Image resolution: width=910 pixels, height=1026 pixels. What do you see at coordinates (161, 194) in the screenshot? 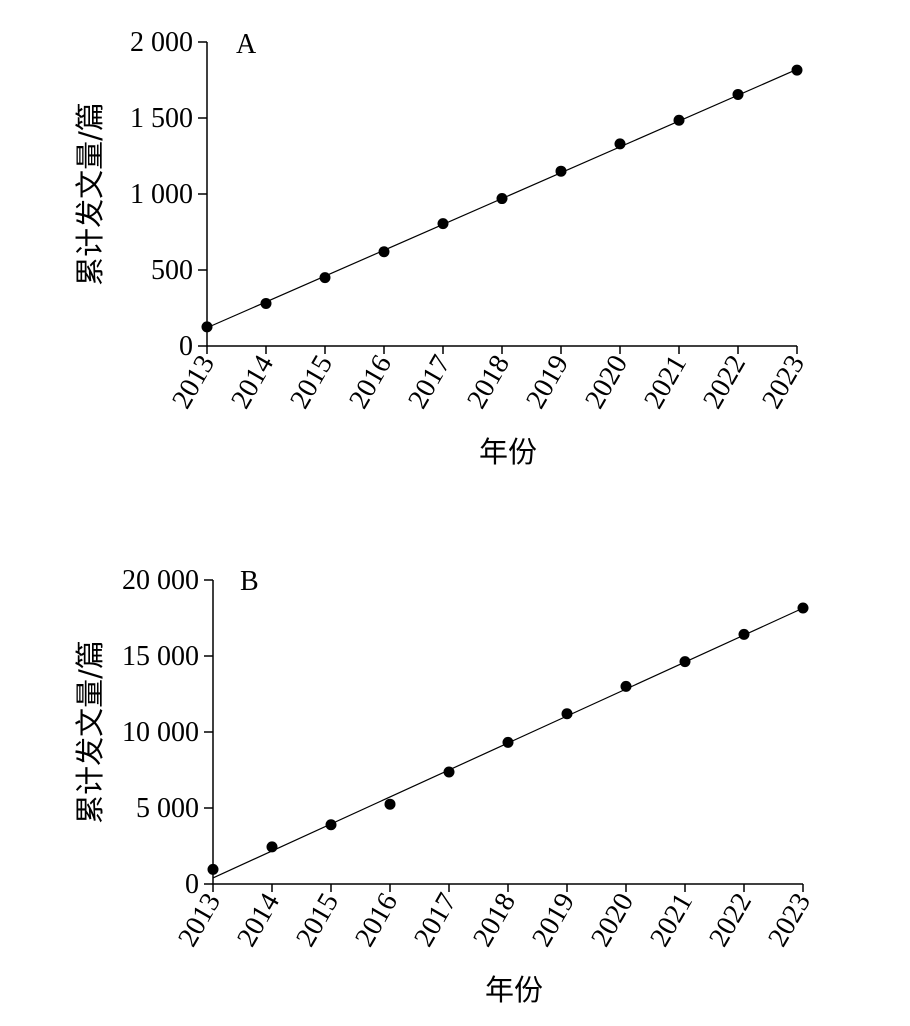
I see `y-tick-label: 1 000` at bounding box center [161, 194].